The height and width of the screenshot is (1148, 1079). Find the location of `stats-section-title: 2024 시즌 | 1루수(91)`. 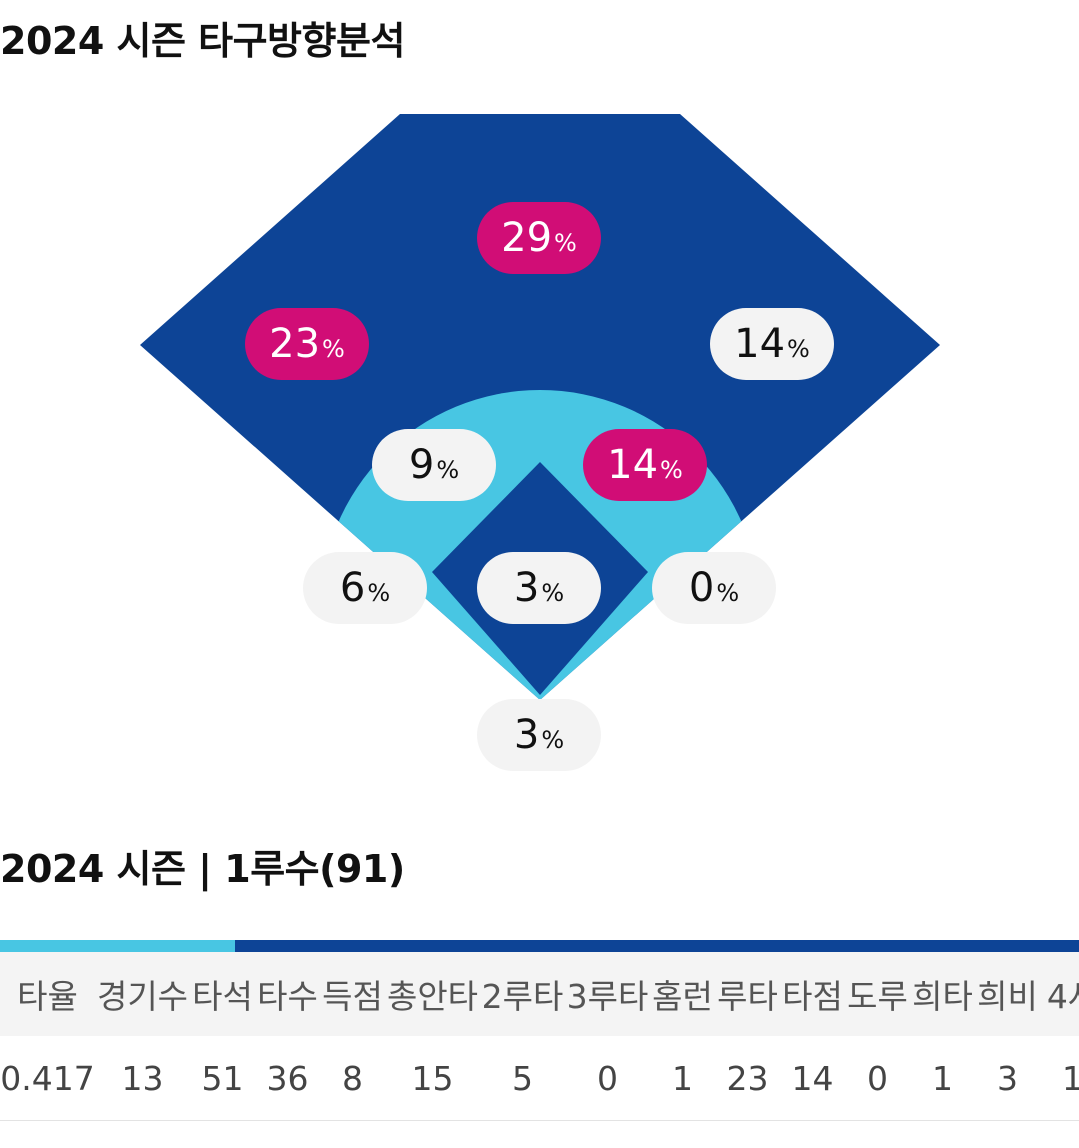

stats-section-title: 2024 시즌 | 1루수(91) is located at coordinates (202, 869).